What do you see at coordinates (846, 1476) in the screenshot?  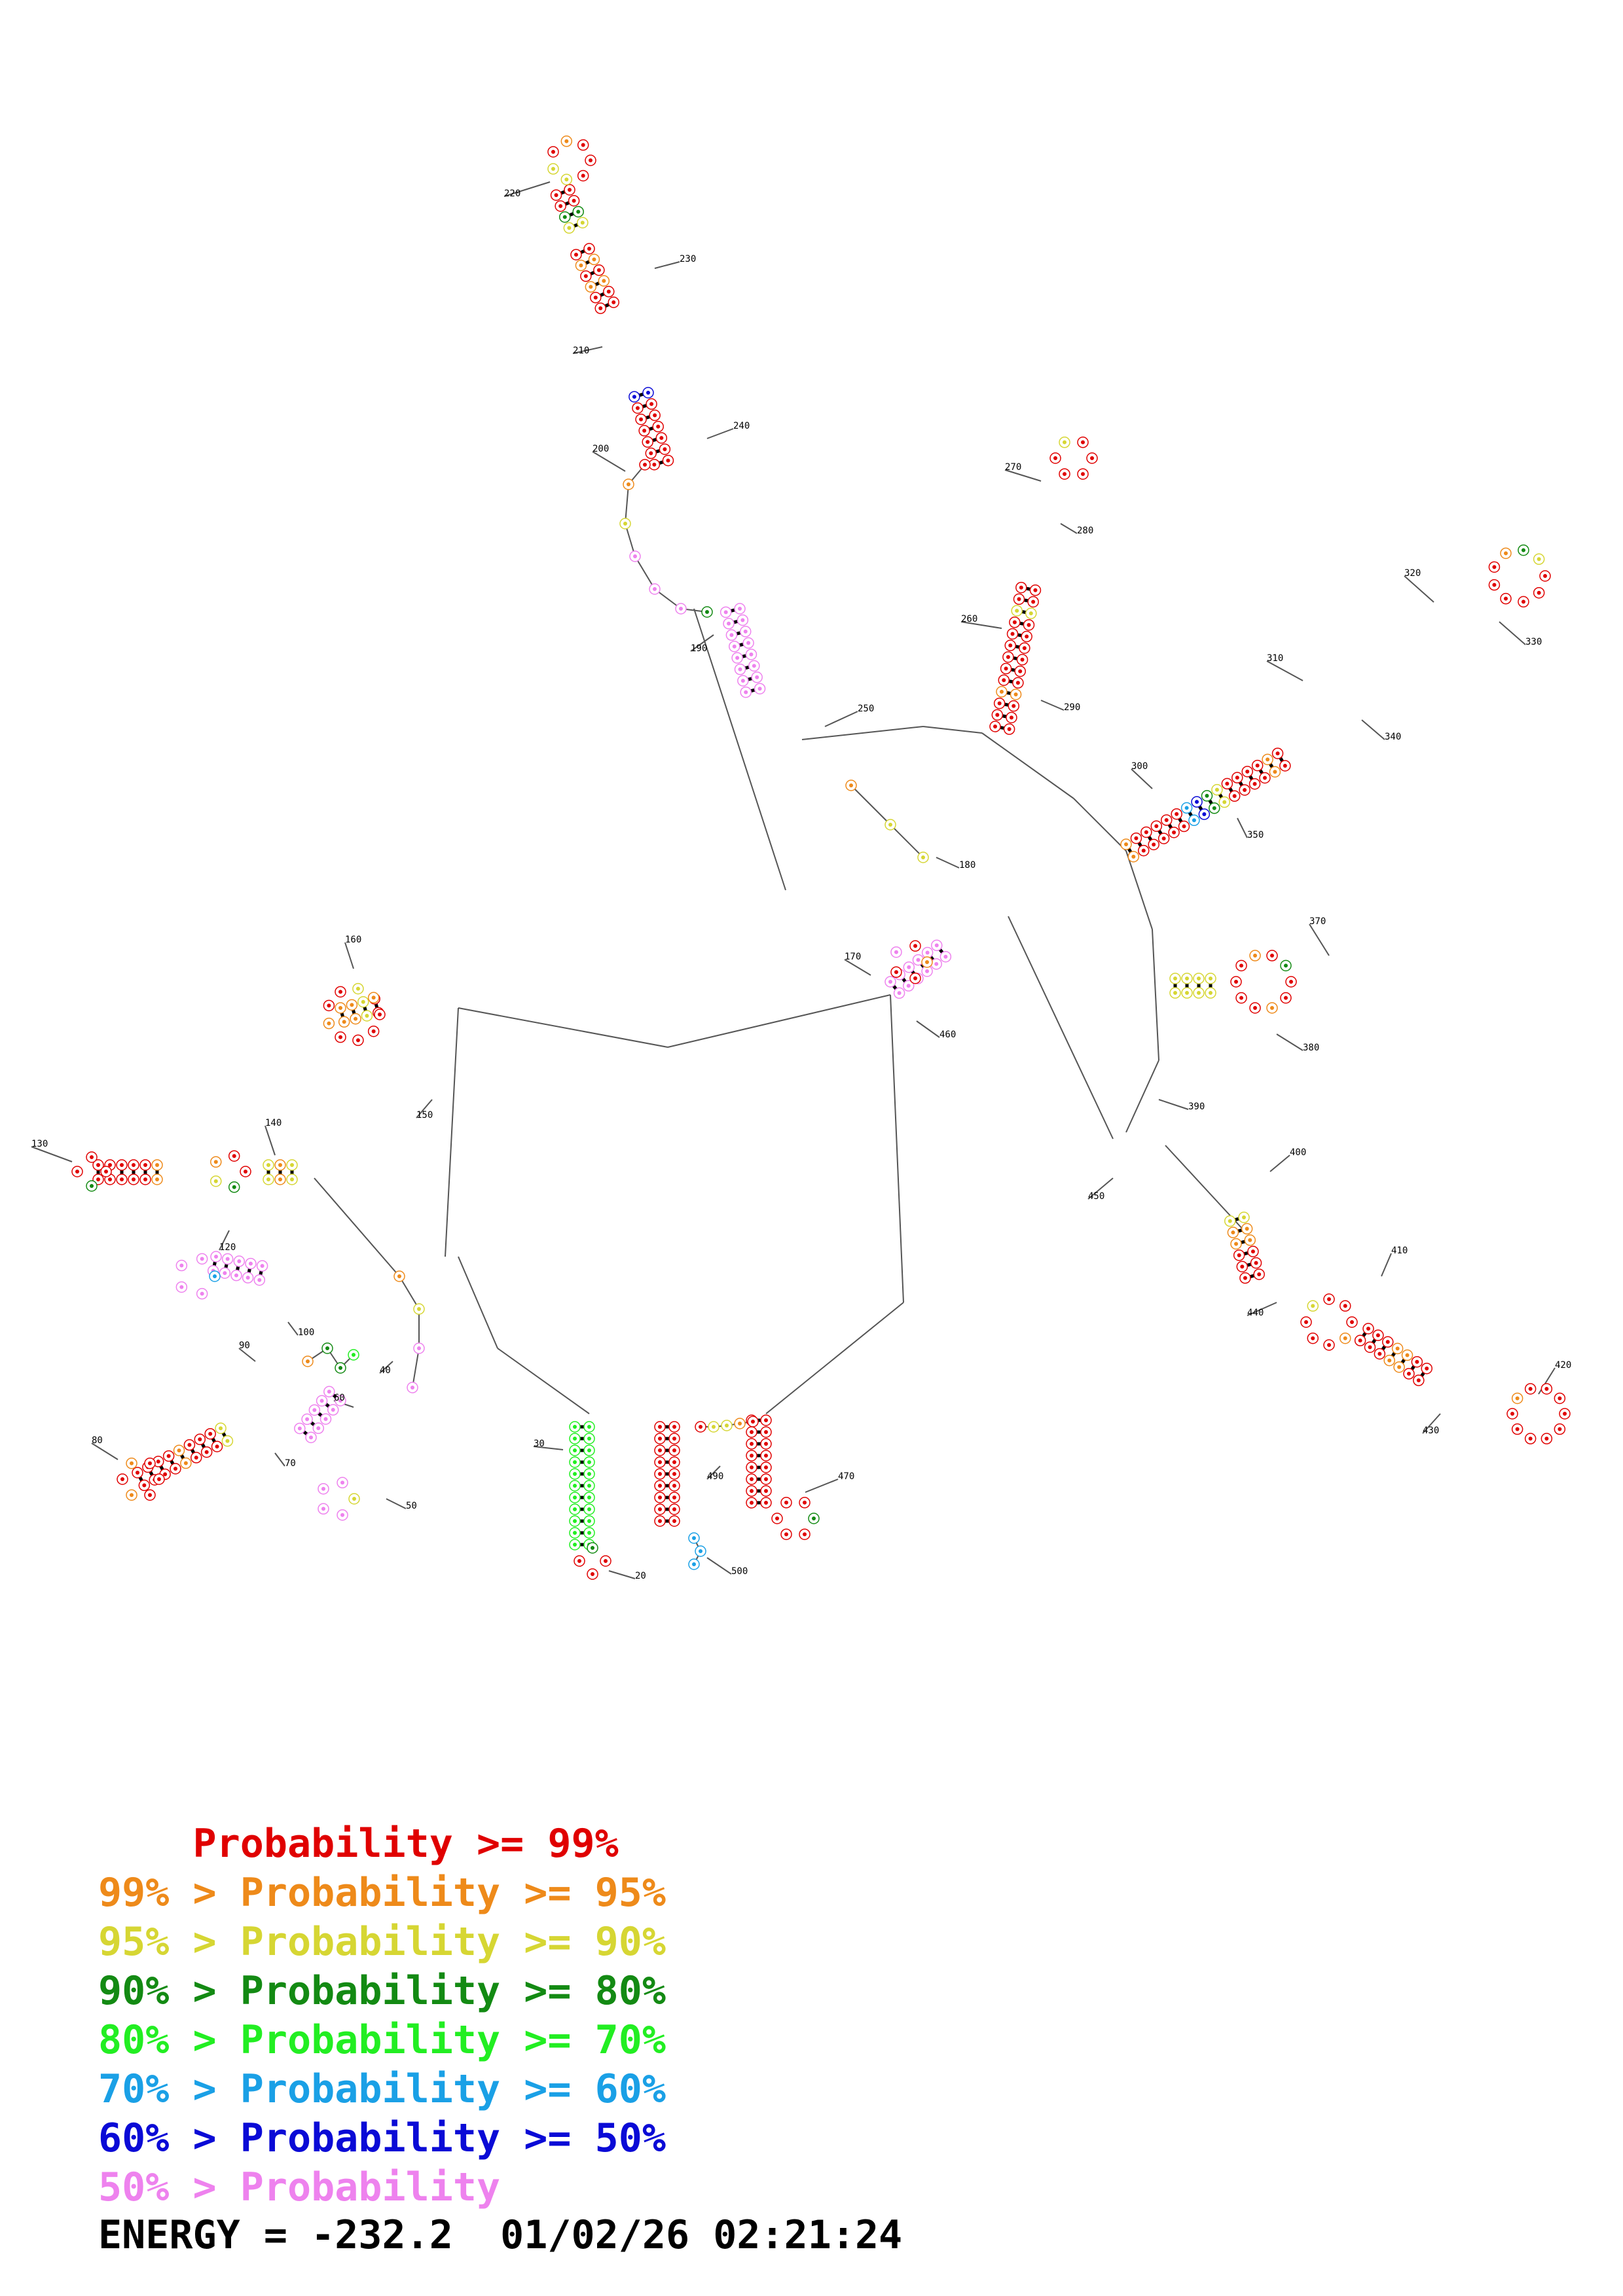 I see `index-label: 470` at bounding box center [846, 1476].